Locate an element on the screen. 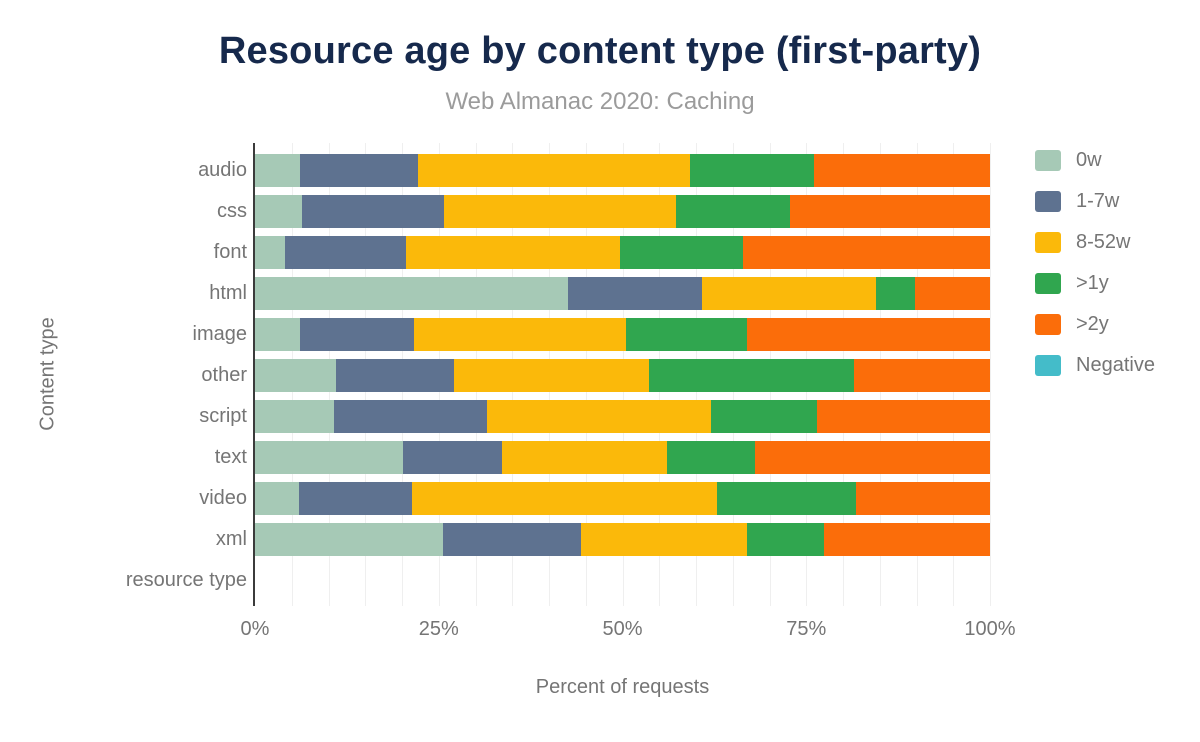  legend: 0w 1-7w 8-52w >1y >2y Negative is located at coordinates (1095, 272).